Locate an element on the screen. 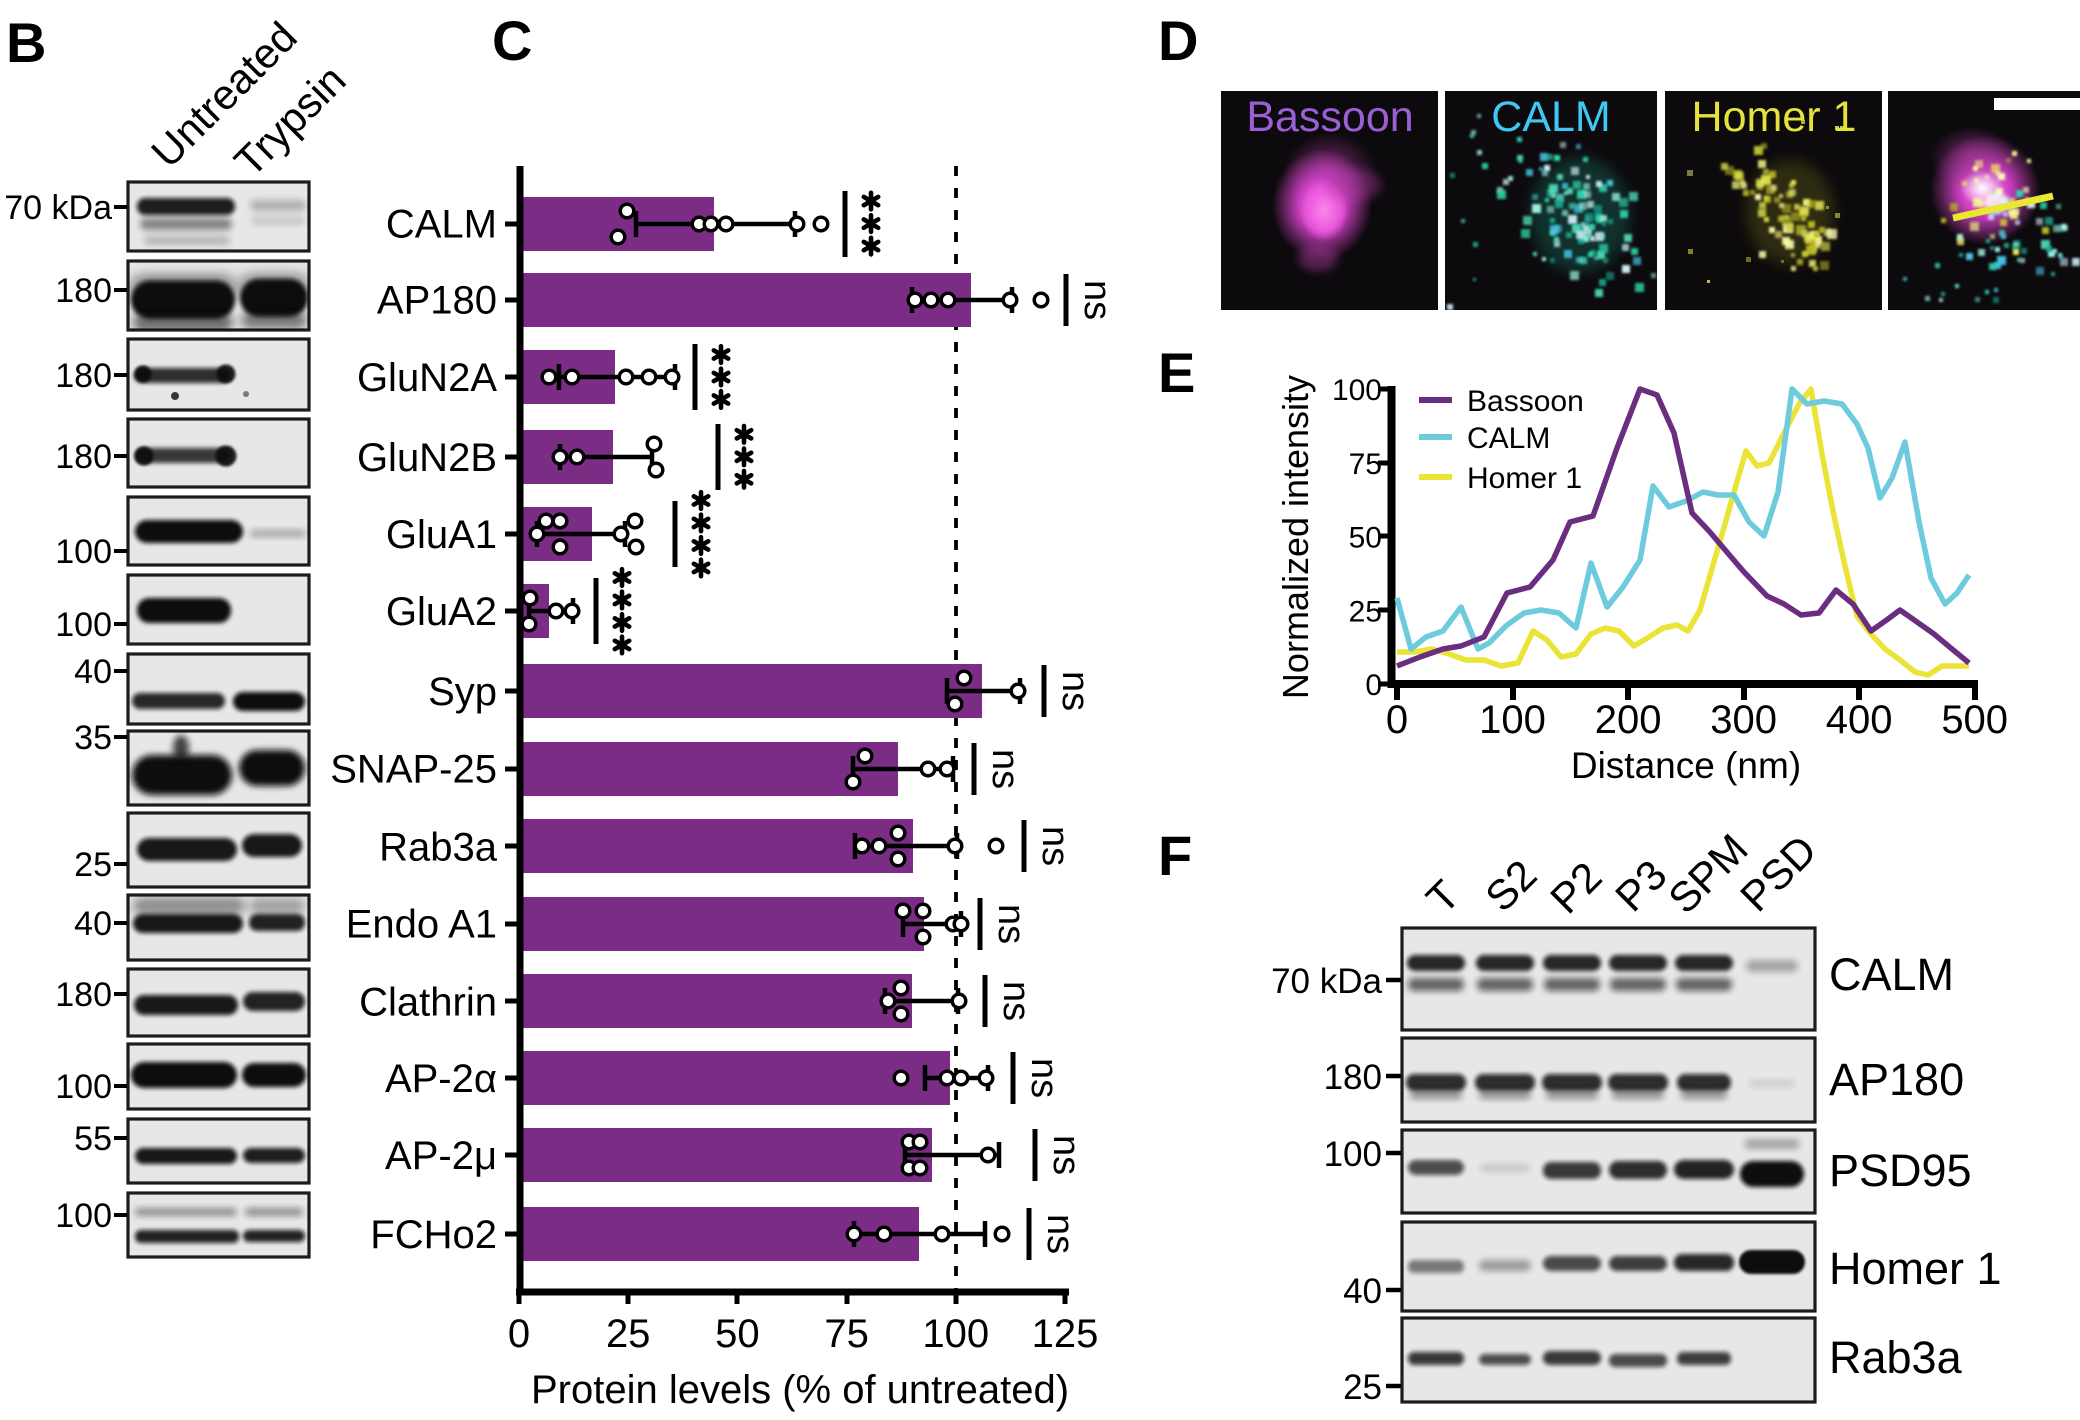 This screenshot has height=1420, width=2080. svg-text: PSD95 is located at coordinates (1900, 1170).